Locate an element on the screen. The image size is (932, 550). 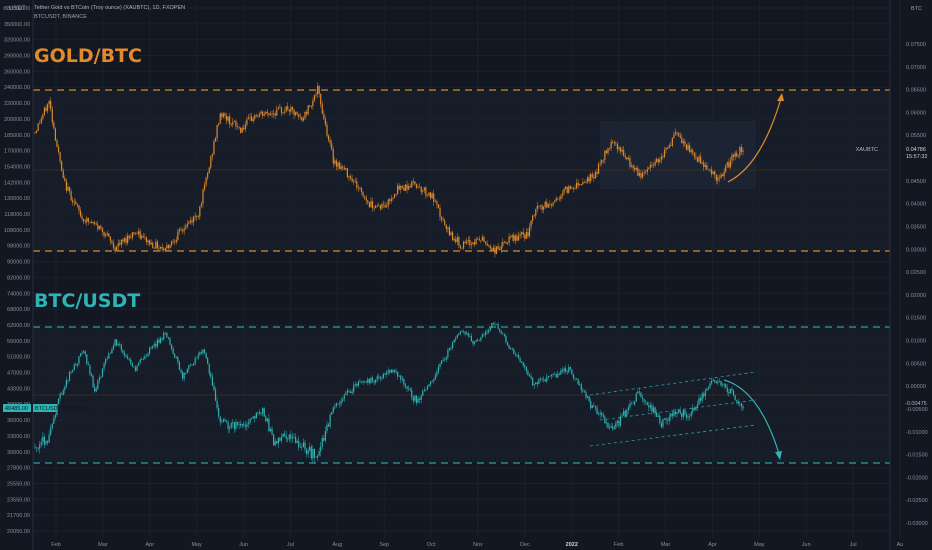
btc-channel-upper is located at coordinates (673, 383).